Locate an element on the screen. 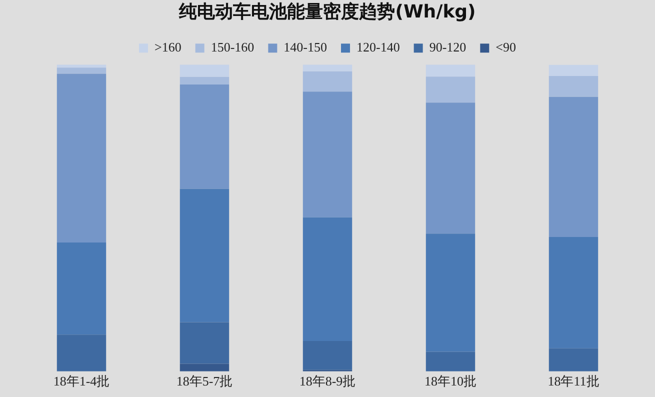 Image resolution: width=655 pixels, height=397 pixels. chart-title: 纯电动车电池能量密度趋势(Wh/kg) is located at coordinates (327, 11).